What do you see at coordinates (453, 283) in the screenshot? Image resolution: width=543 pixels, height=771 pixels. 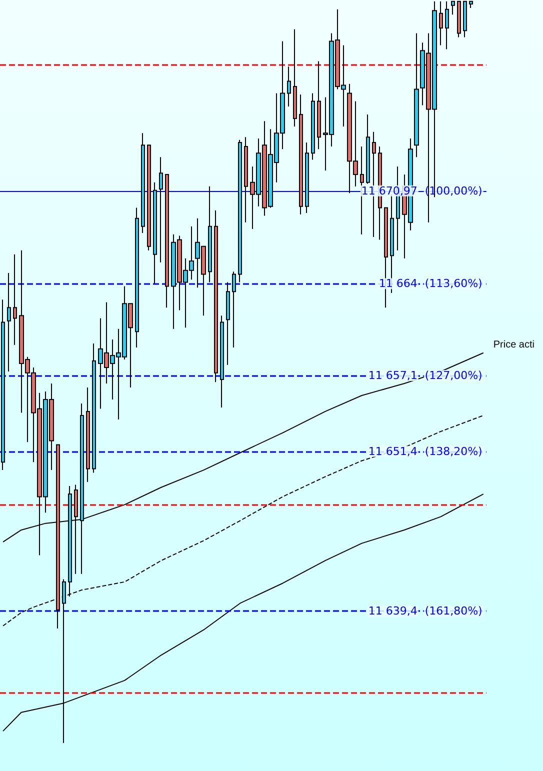 I see `annotation: (113,60%)` at bounding box center [453, 283].